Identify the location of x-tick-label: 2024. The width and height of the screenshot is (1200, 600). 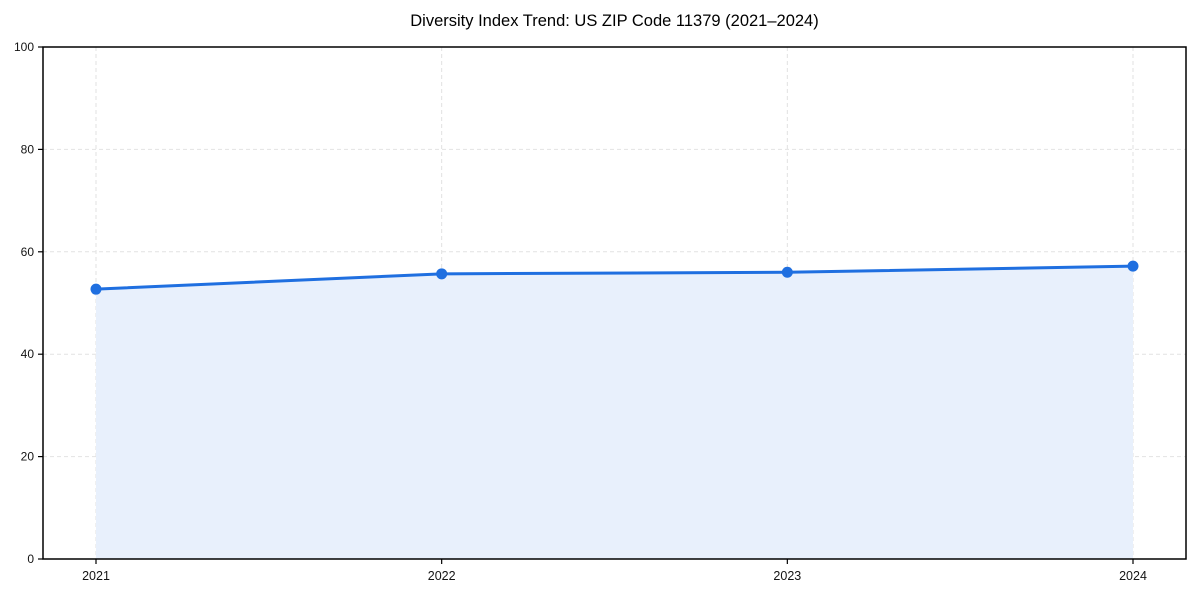
(1133, 576).